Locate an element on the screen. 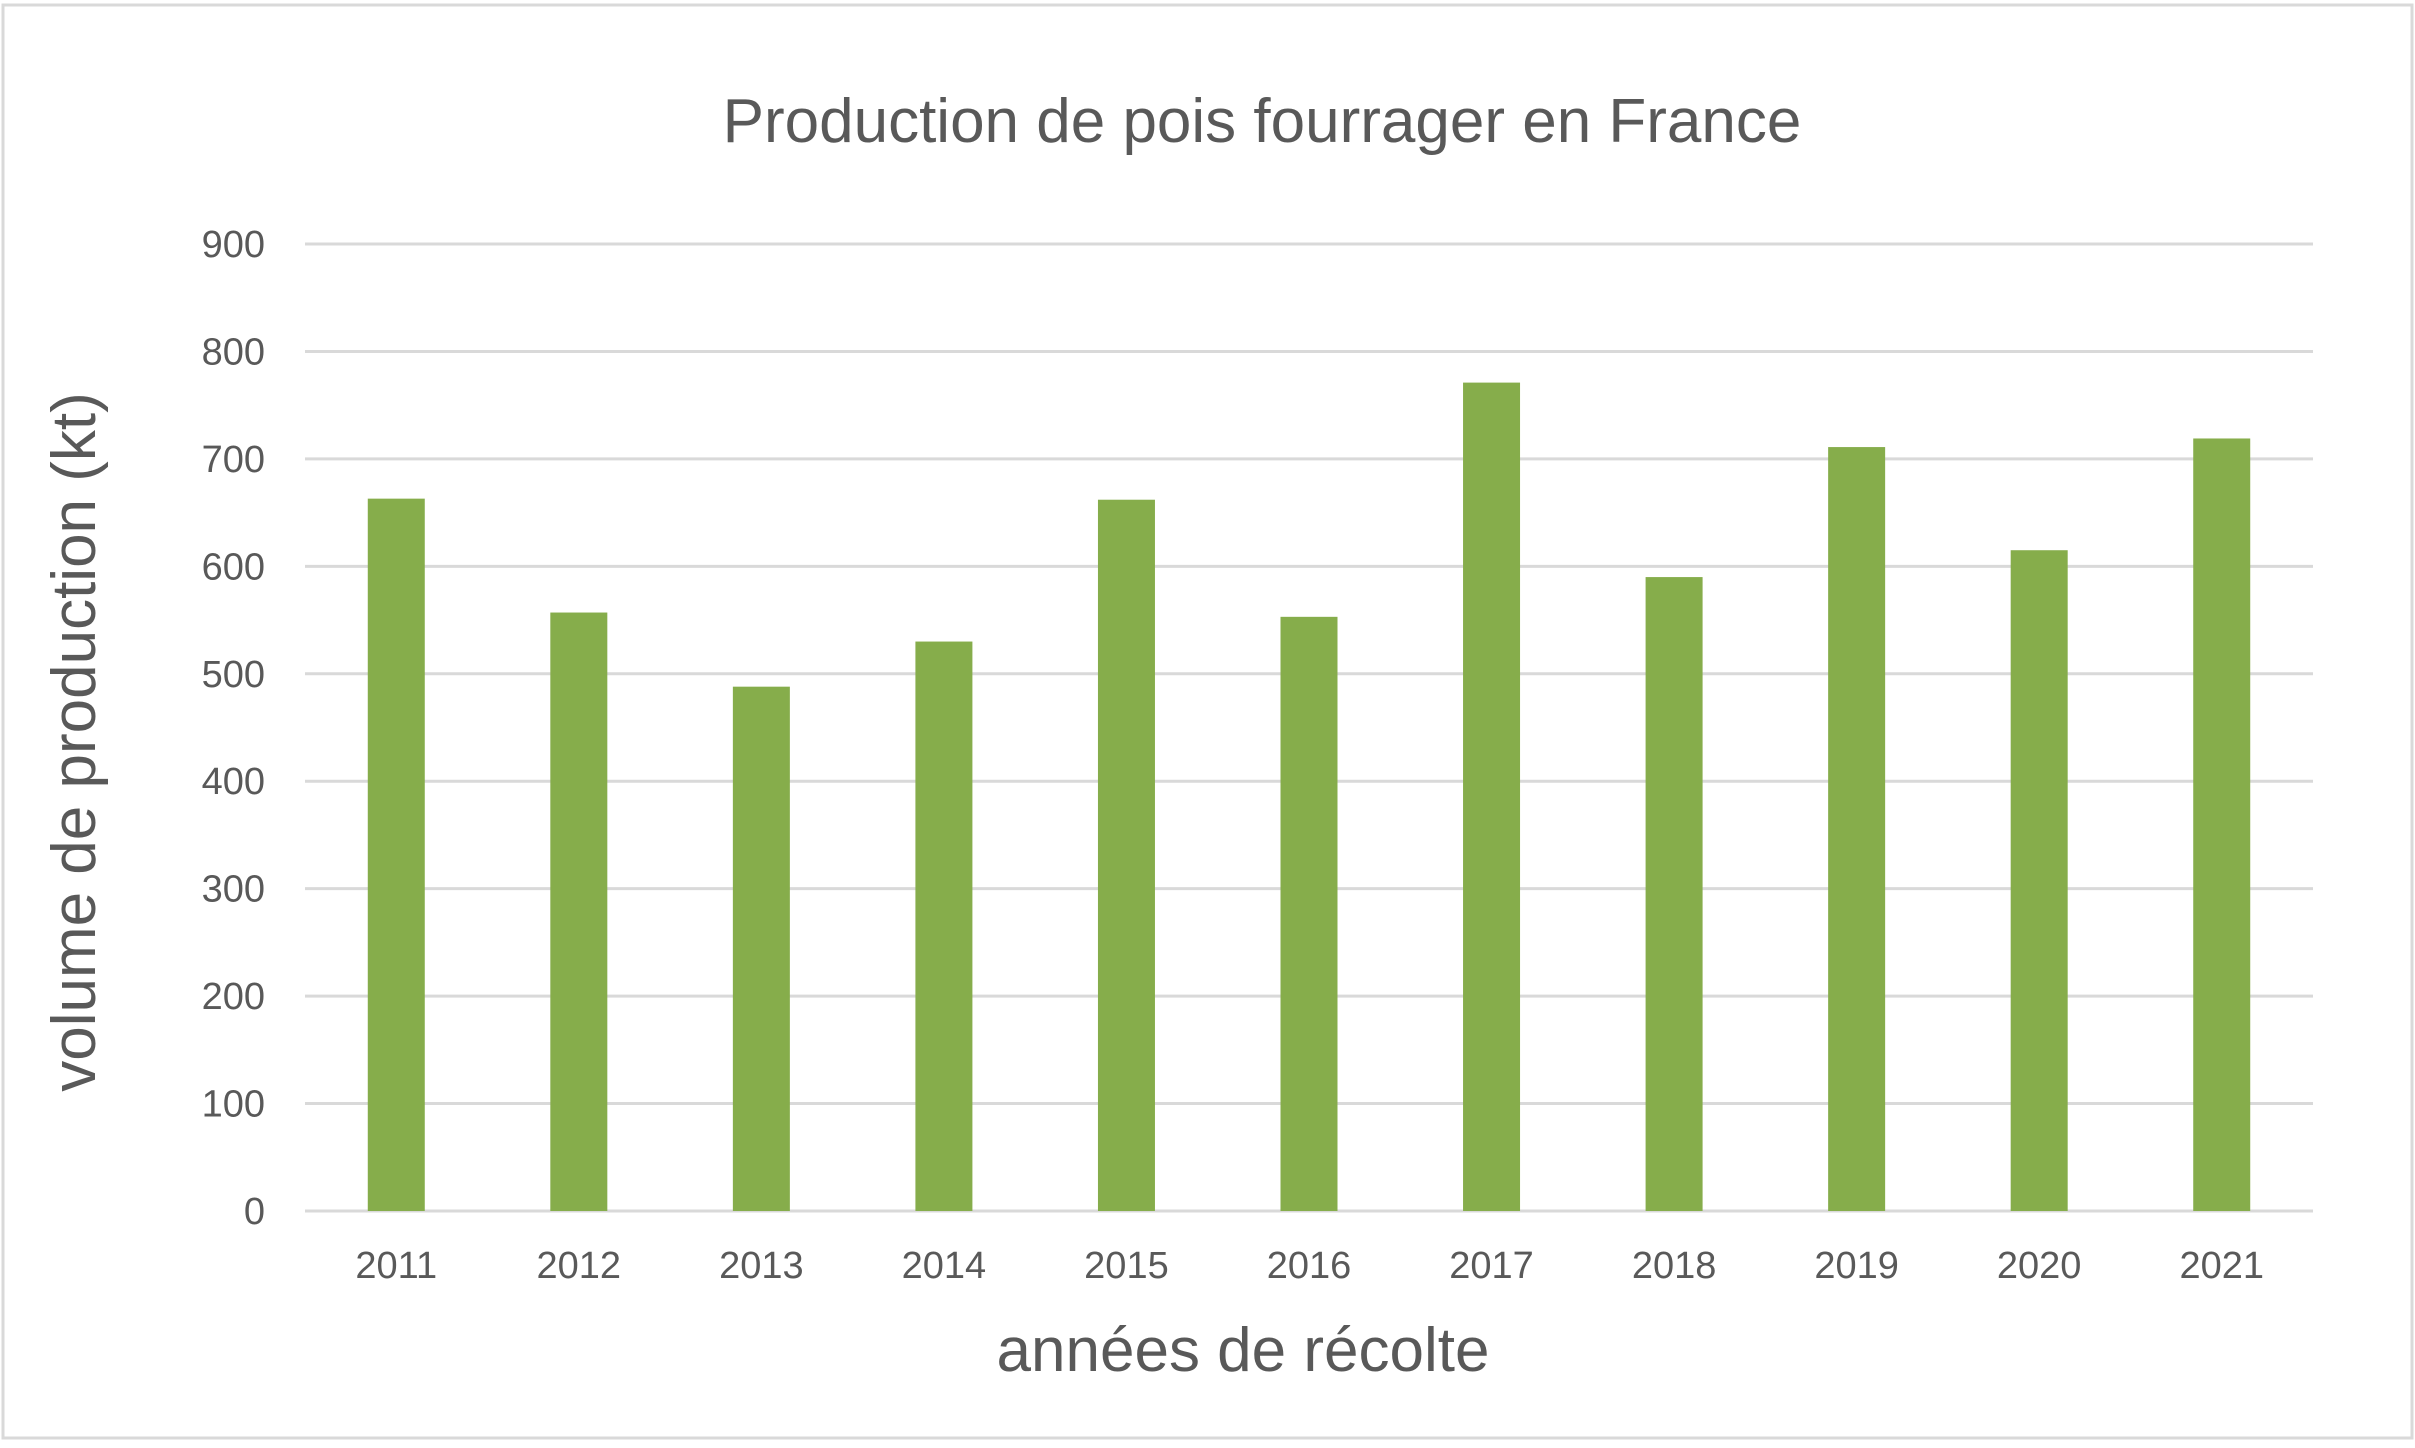 The height and width of the screenshot is (1448, 2415). bar-2020 is located at coordinates (2039, 880).